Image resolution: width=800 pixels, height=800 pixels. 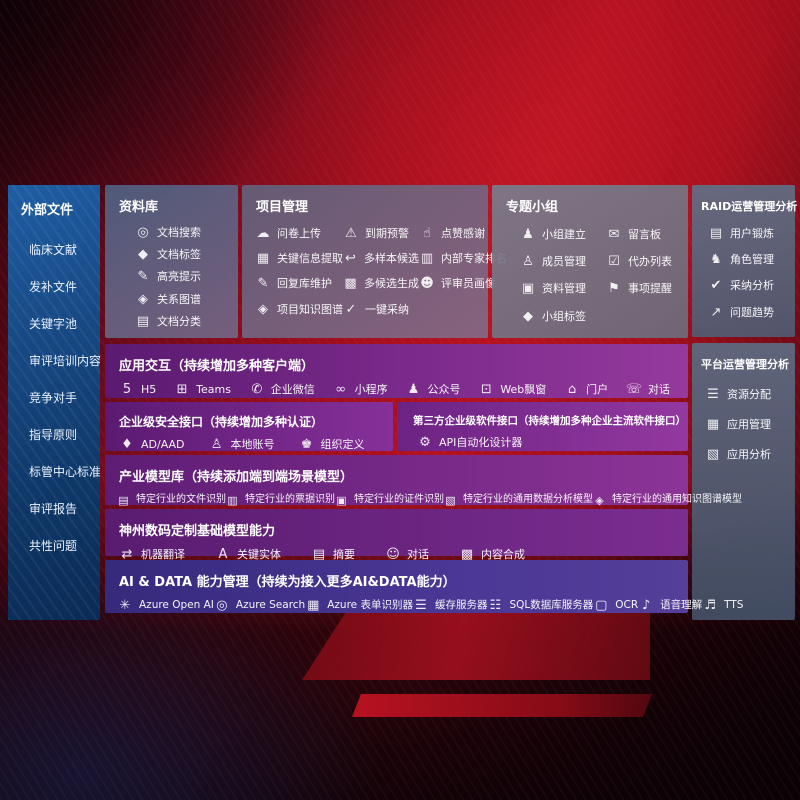 I want to click on row-thirdparty-title: 第三方企业级软件接口（持续增加多种企业主流软件接口）, so click(x=549, y=421).